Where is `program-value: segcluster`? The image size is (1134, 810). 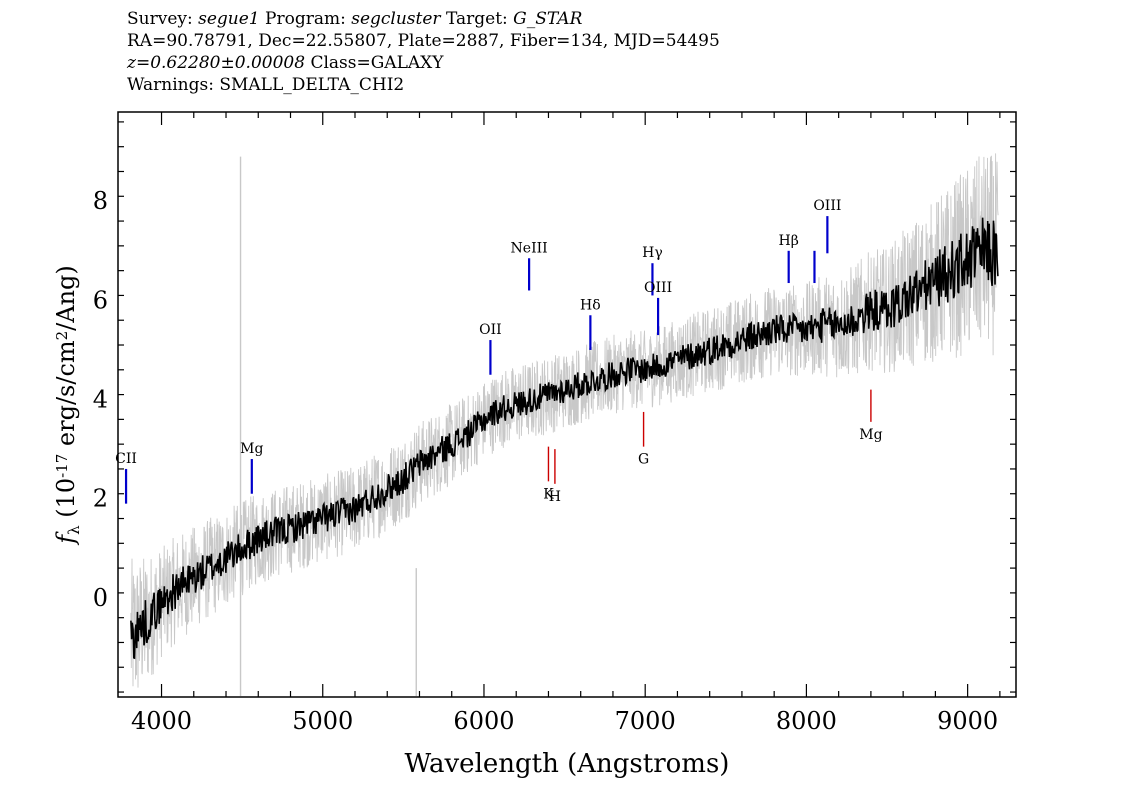 program-value: segcluster is located at coordinates (396, 19).